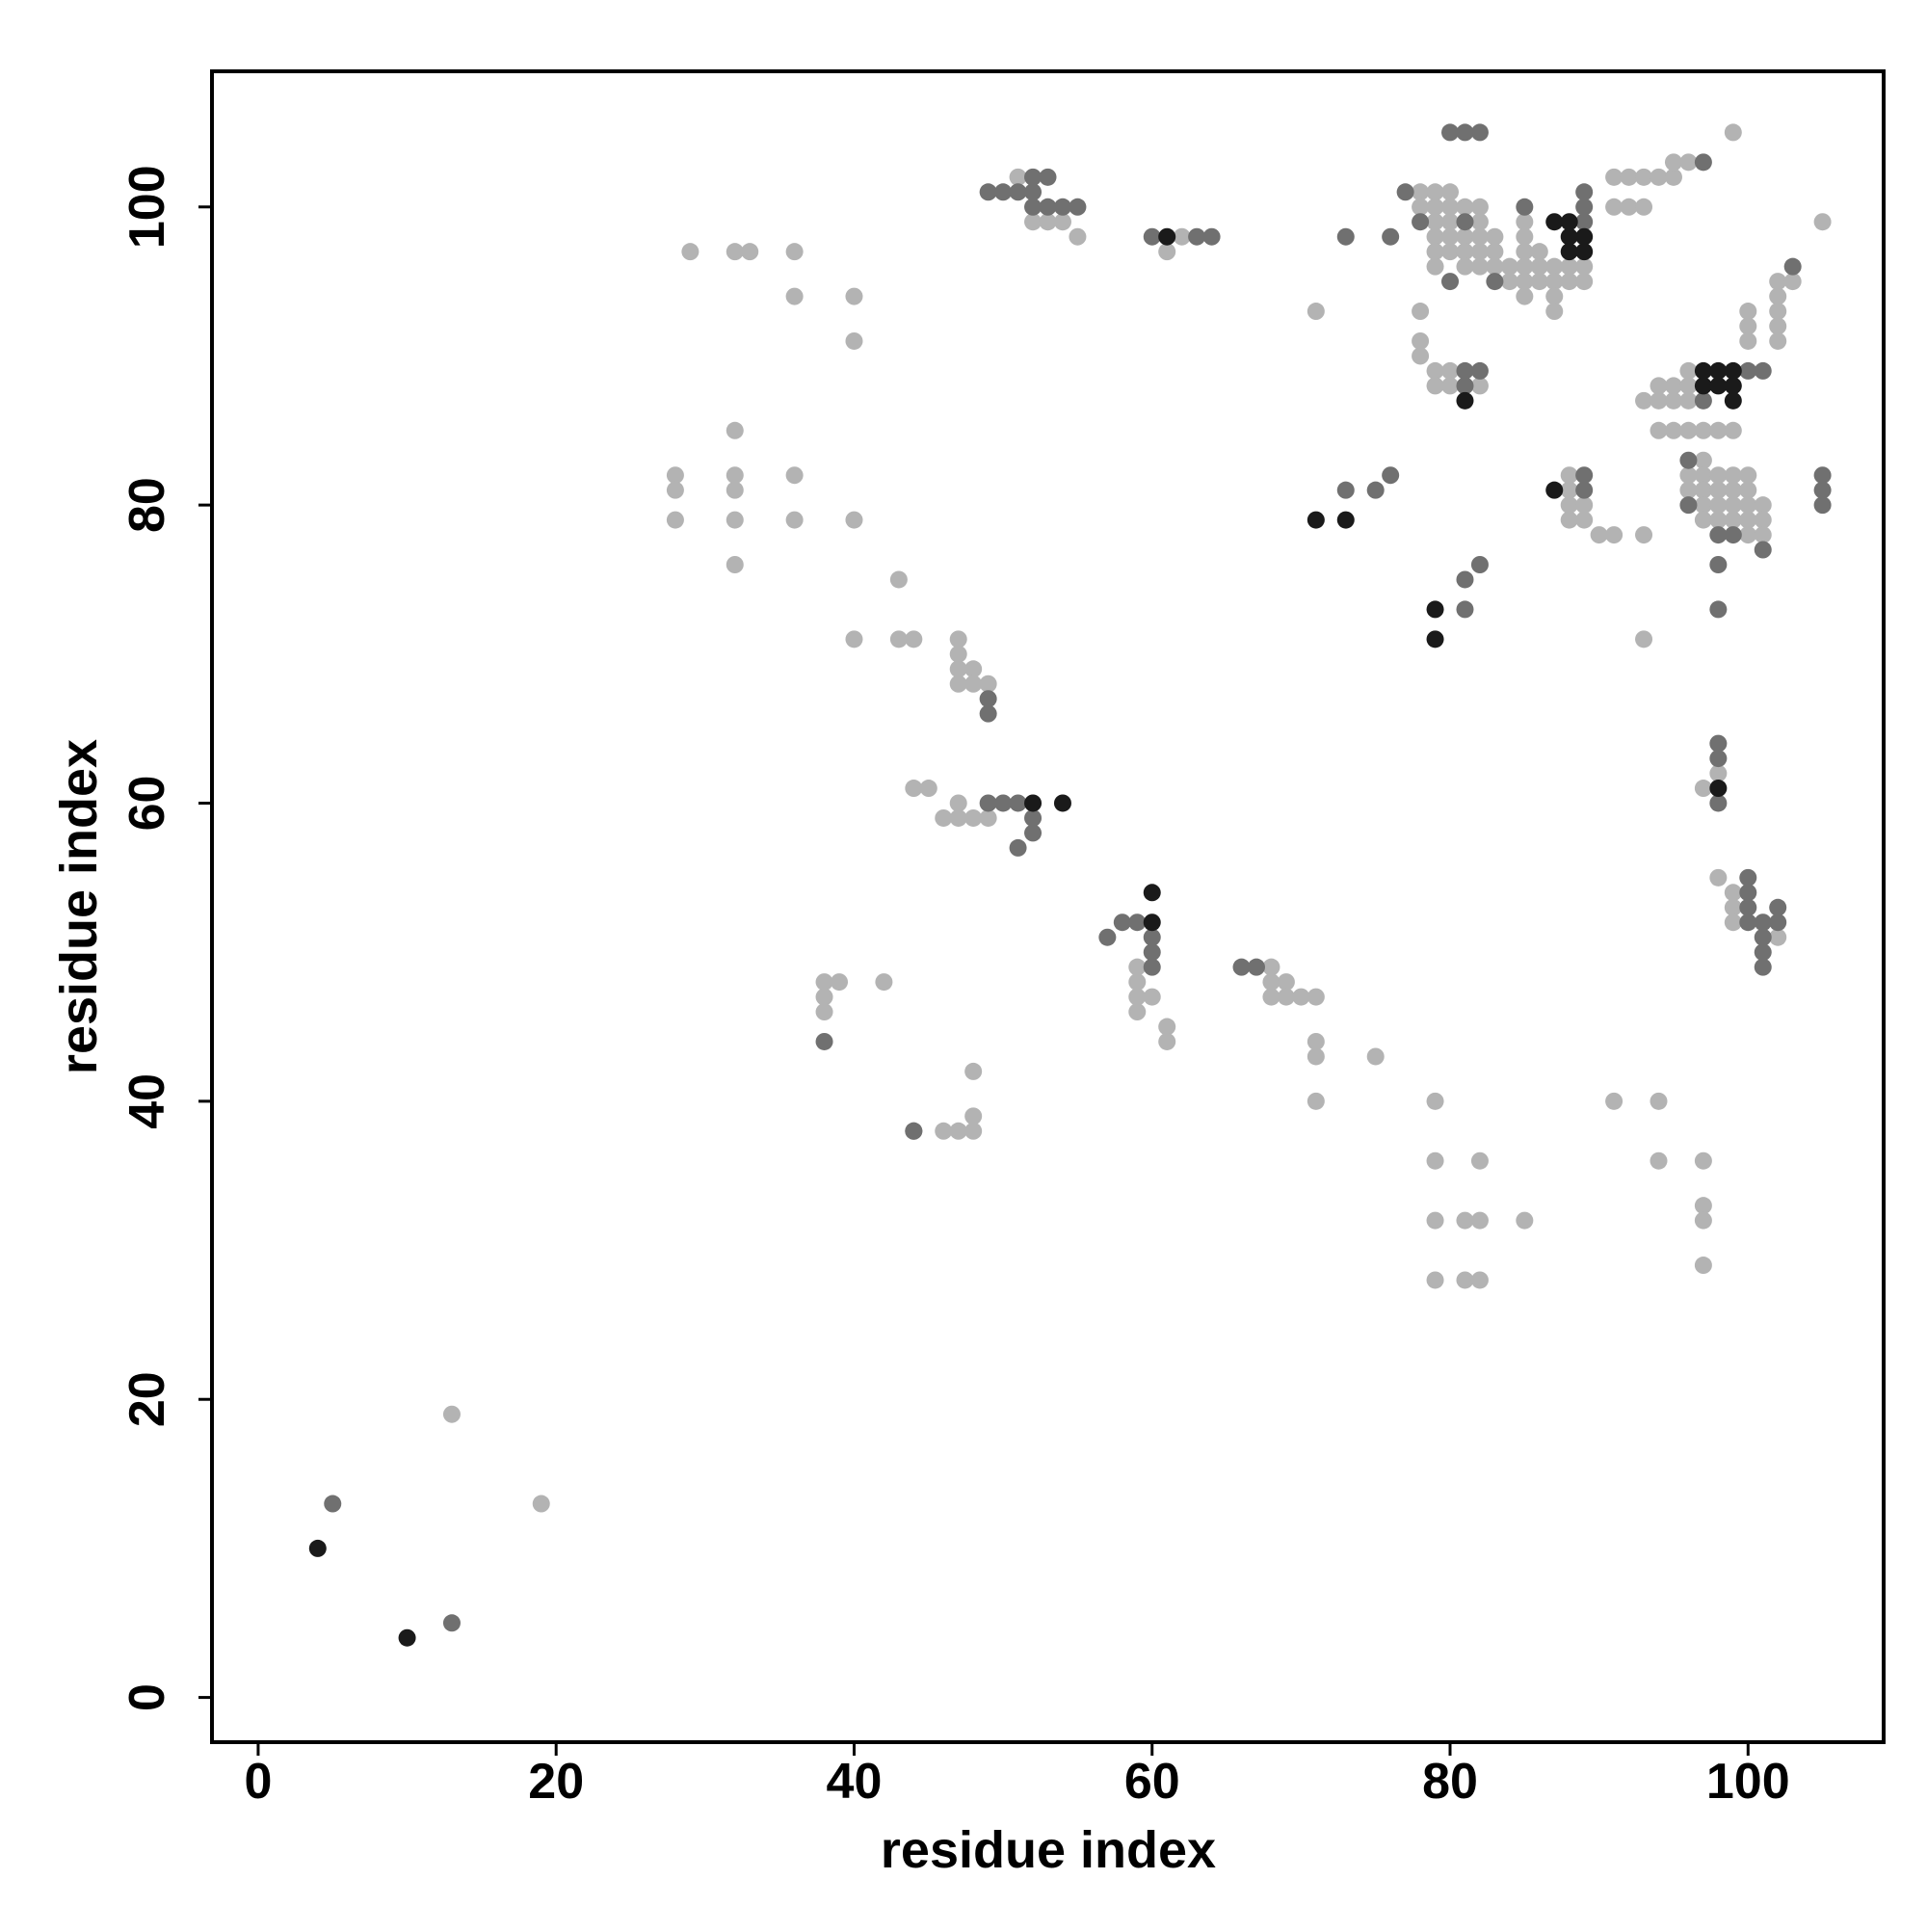 The image size is (1927, 1932). I want to click on y-tick-label: 20, so click(147, 1399).